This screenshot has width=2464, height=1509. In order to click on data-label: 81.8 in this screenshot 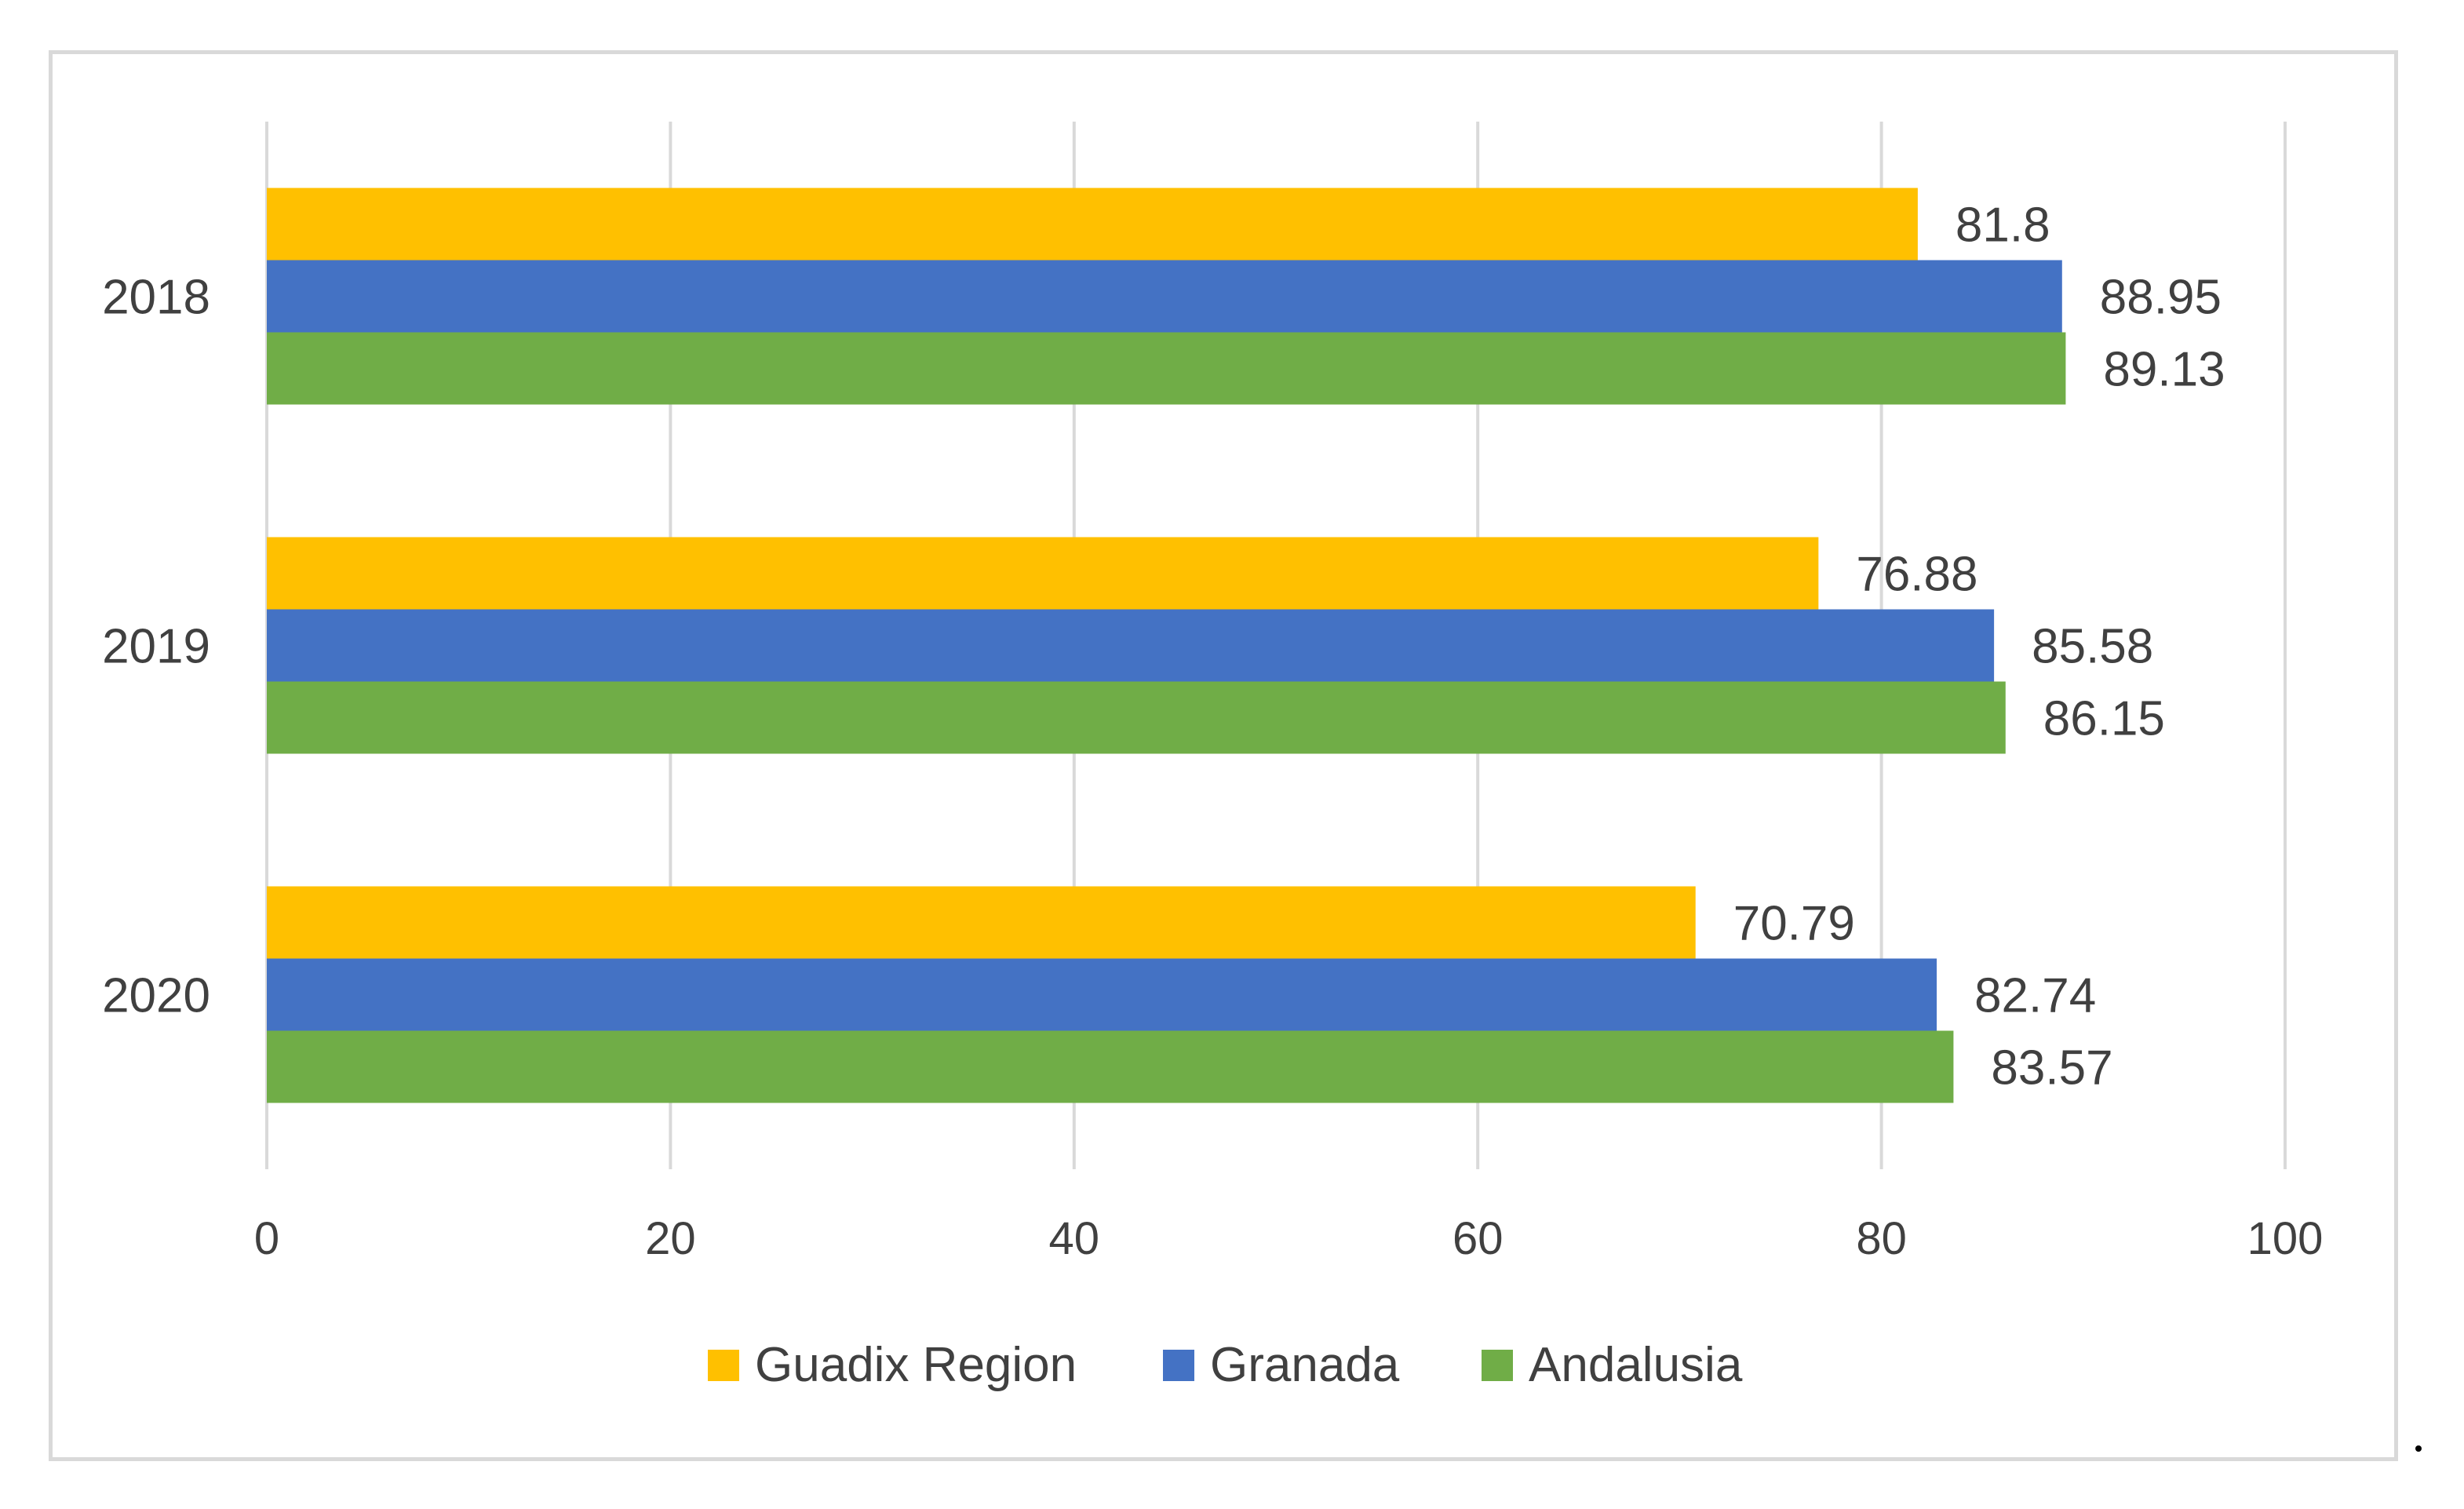, I will do `click(2003, 226)`.